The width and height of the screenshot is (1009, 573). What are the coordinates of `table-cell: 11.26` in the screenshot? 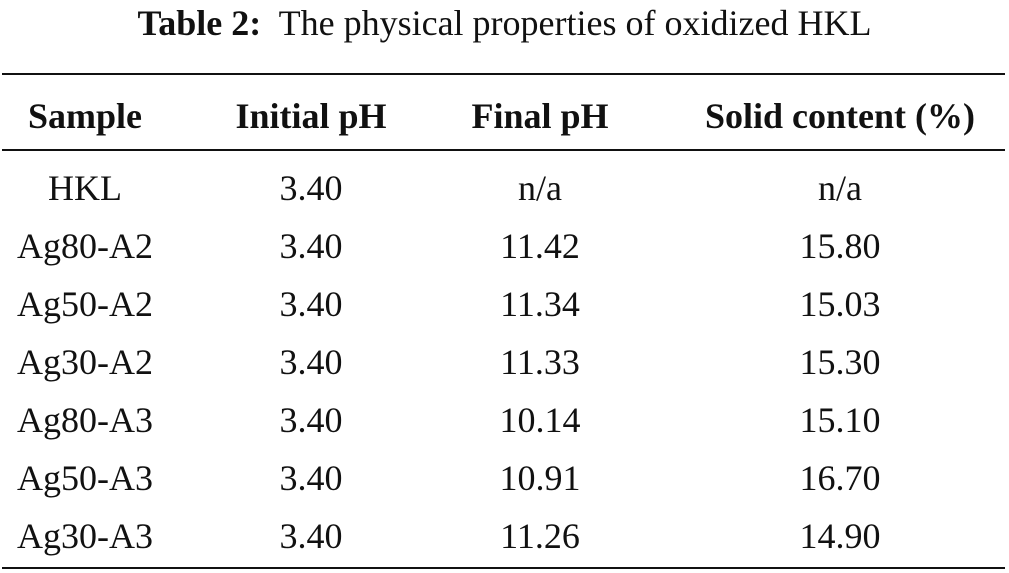 It's located at (540, 536).